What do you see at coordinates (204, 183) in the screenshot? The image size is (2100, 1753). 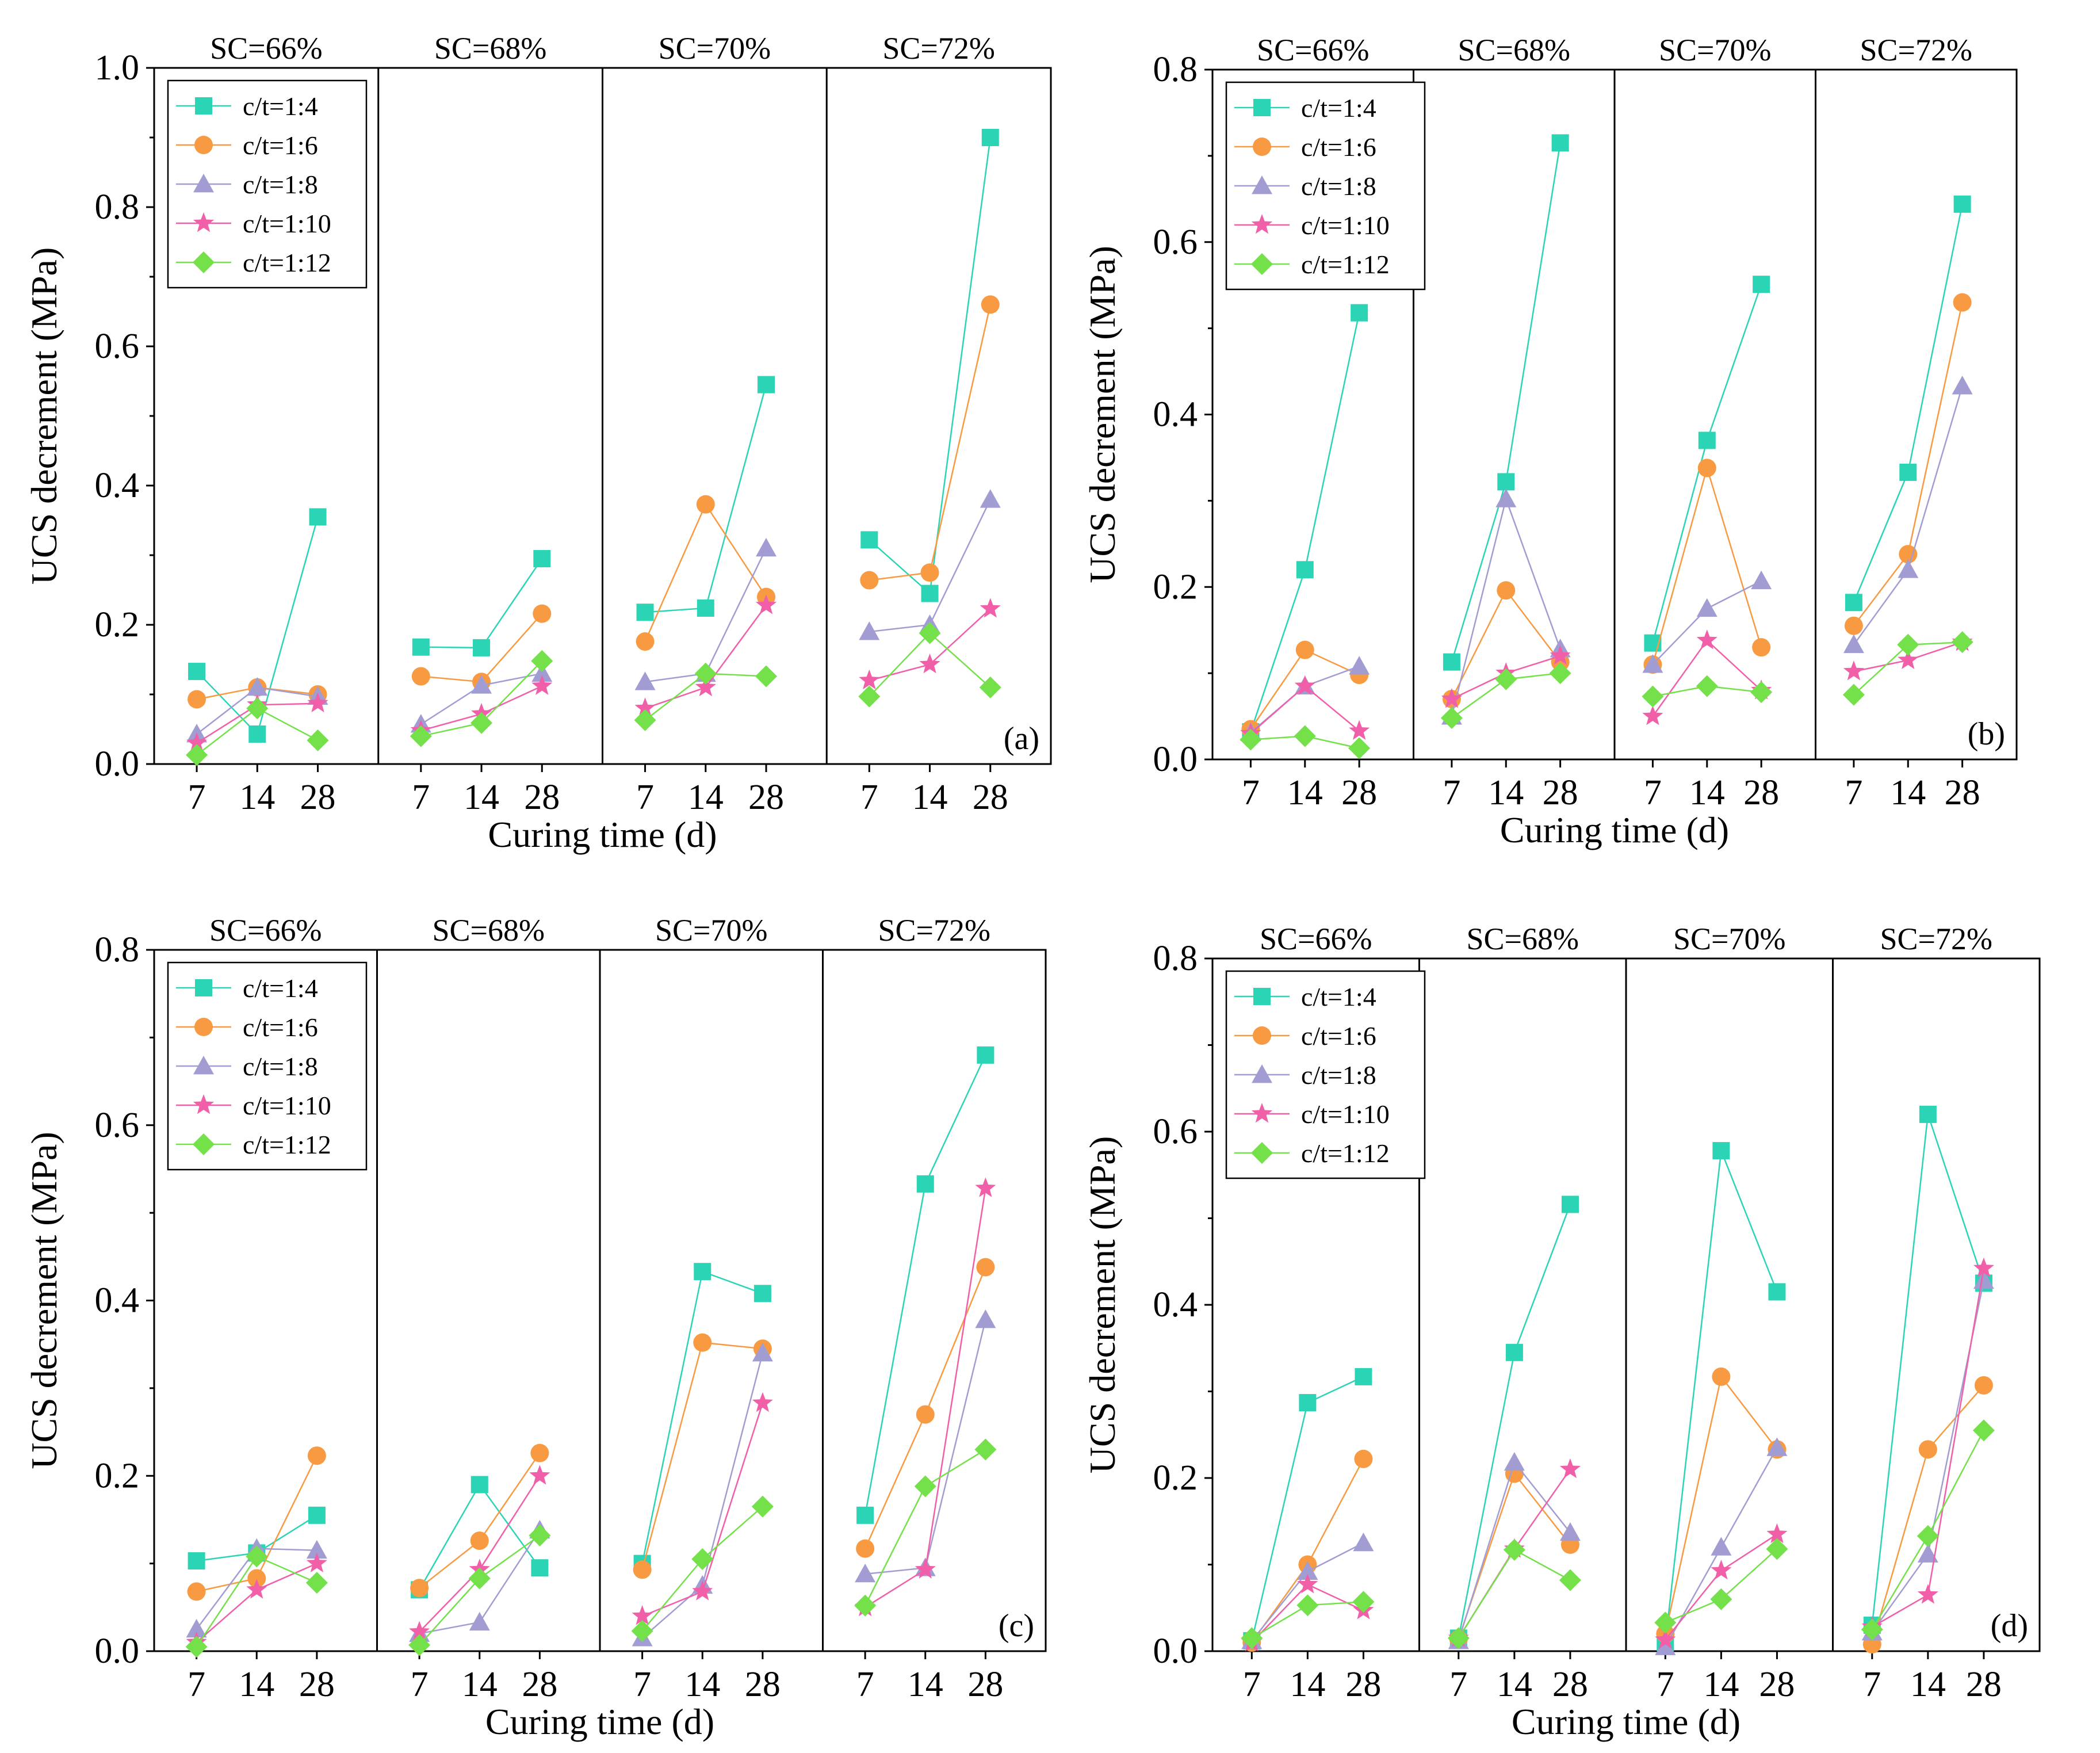 I see `panel-a-legend-swatch-marker` at bounding box center [204, 183].